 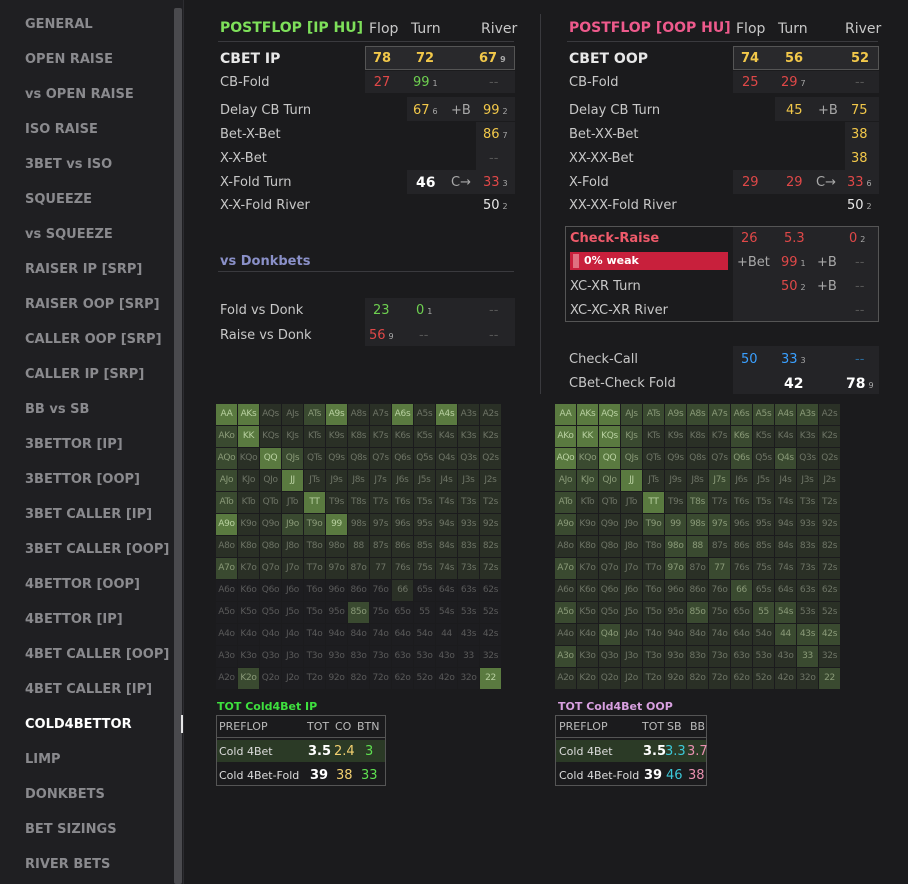 What do you see at coordinates (807, 458) in the screenshot?
I see `matrix-oop-cell: Q3s` at bounding box center [807, 458].